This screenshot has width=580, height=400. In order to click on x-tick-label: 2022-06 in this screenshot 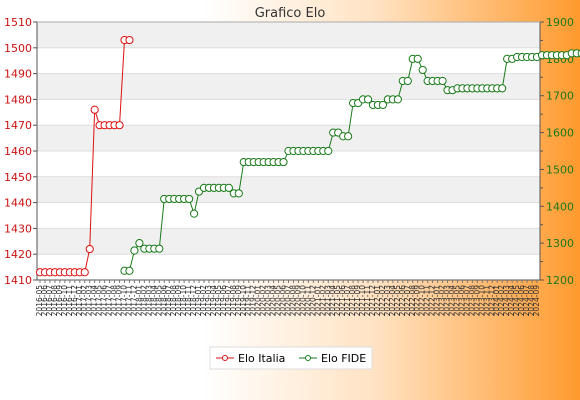, I will do `click(402, 301)`.